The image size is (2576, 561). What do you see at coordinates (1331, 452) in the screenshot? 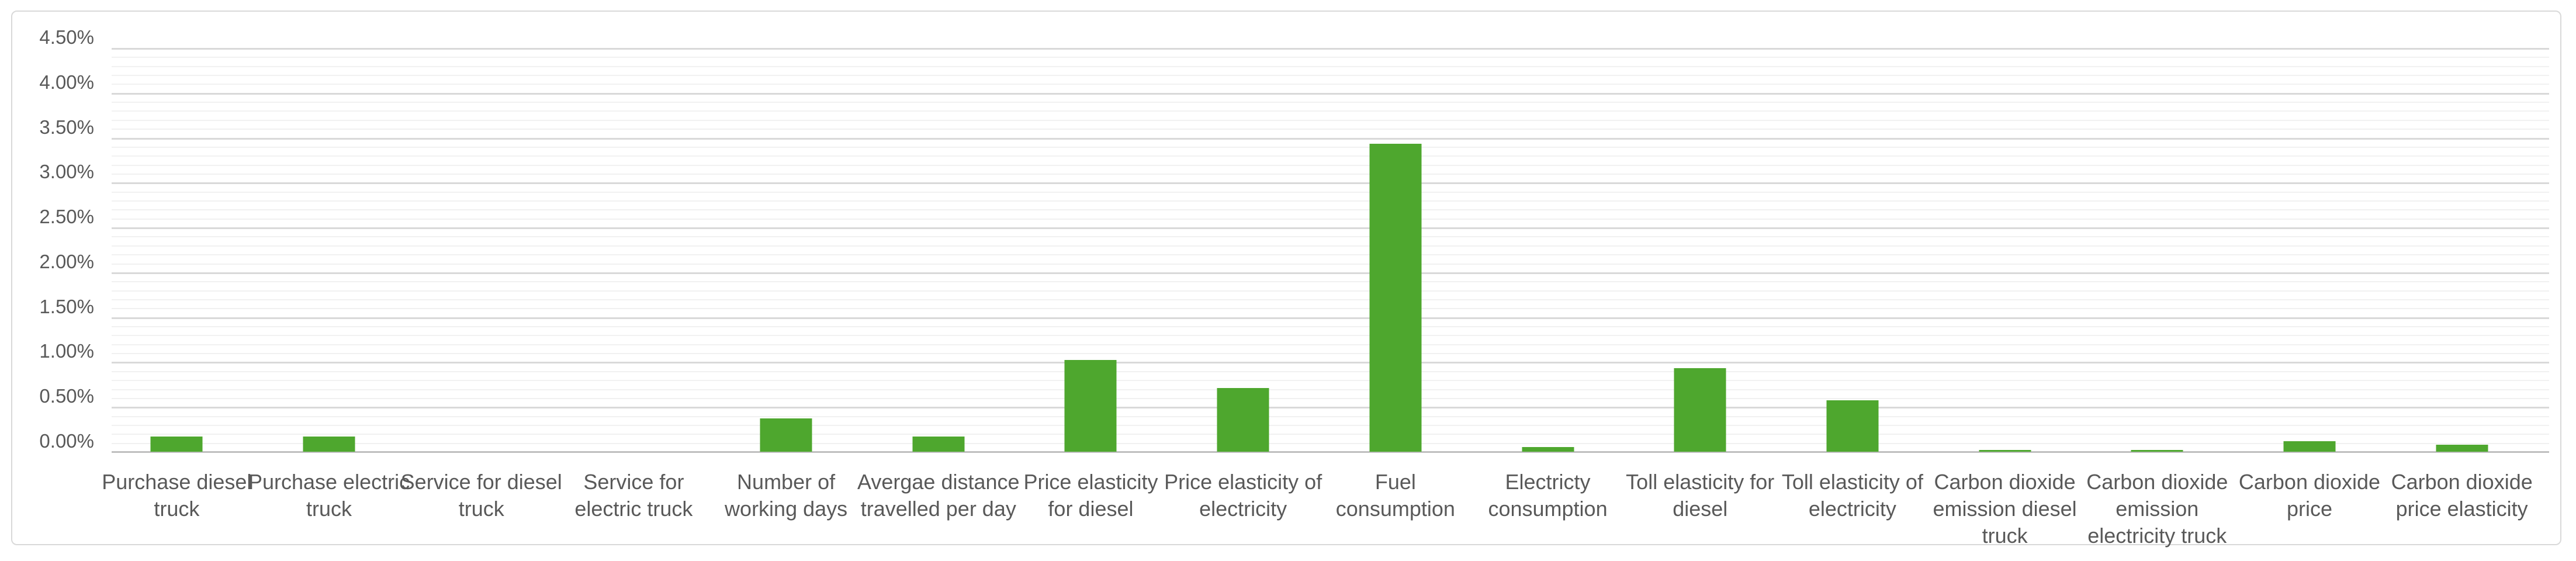
I see `x-axis-line` at bounding box center [1331, 452].